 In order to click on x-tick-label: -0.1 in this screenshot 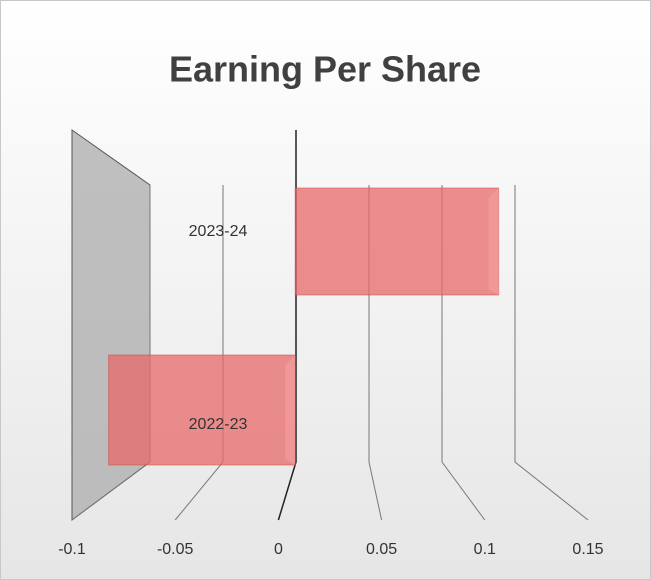, I will do `click(72, 549)`.